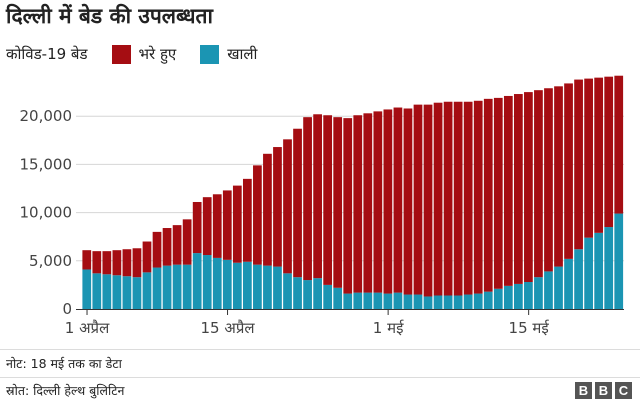  Describe the element at coordinates (320, 349) in the screenshot. I see `divider-top` at that location.